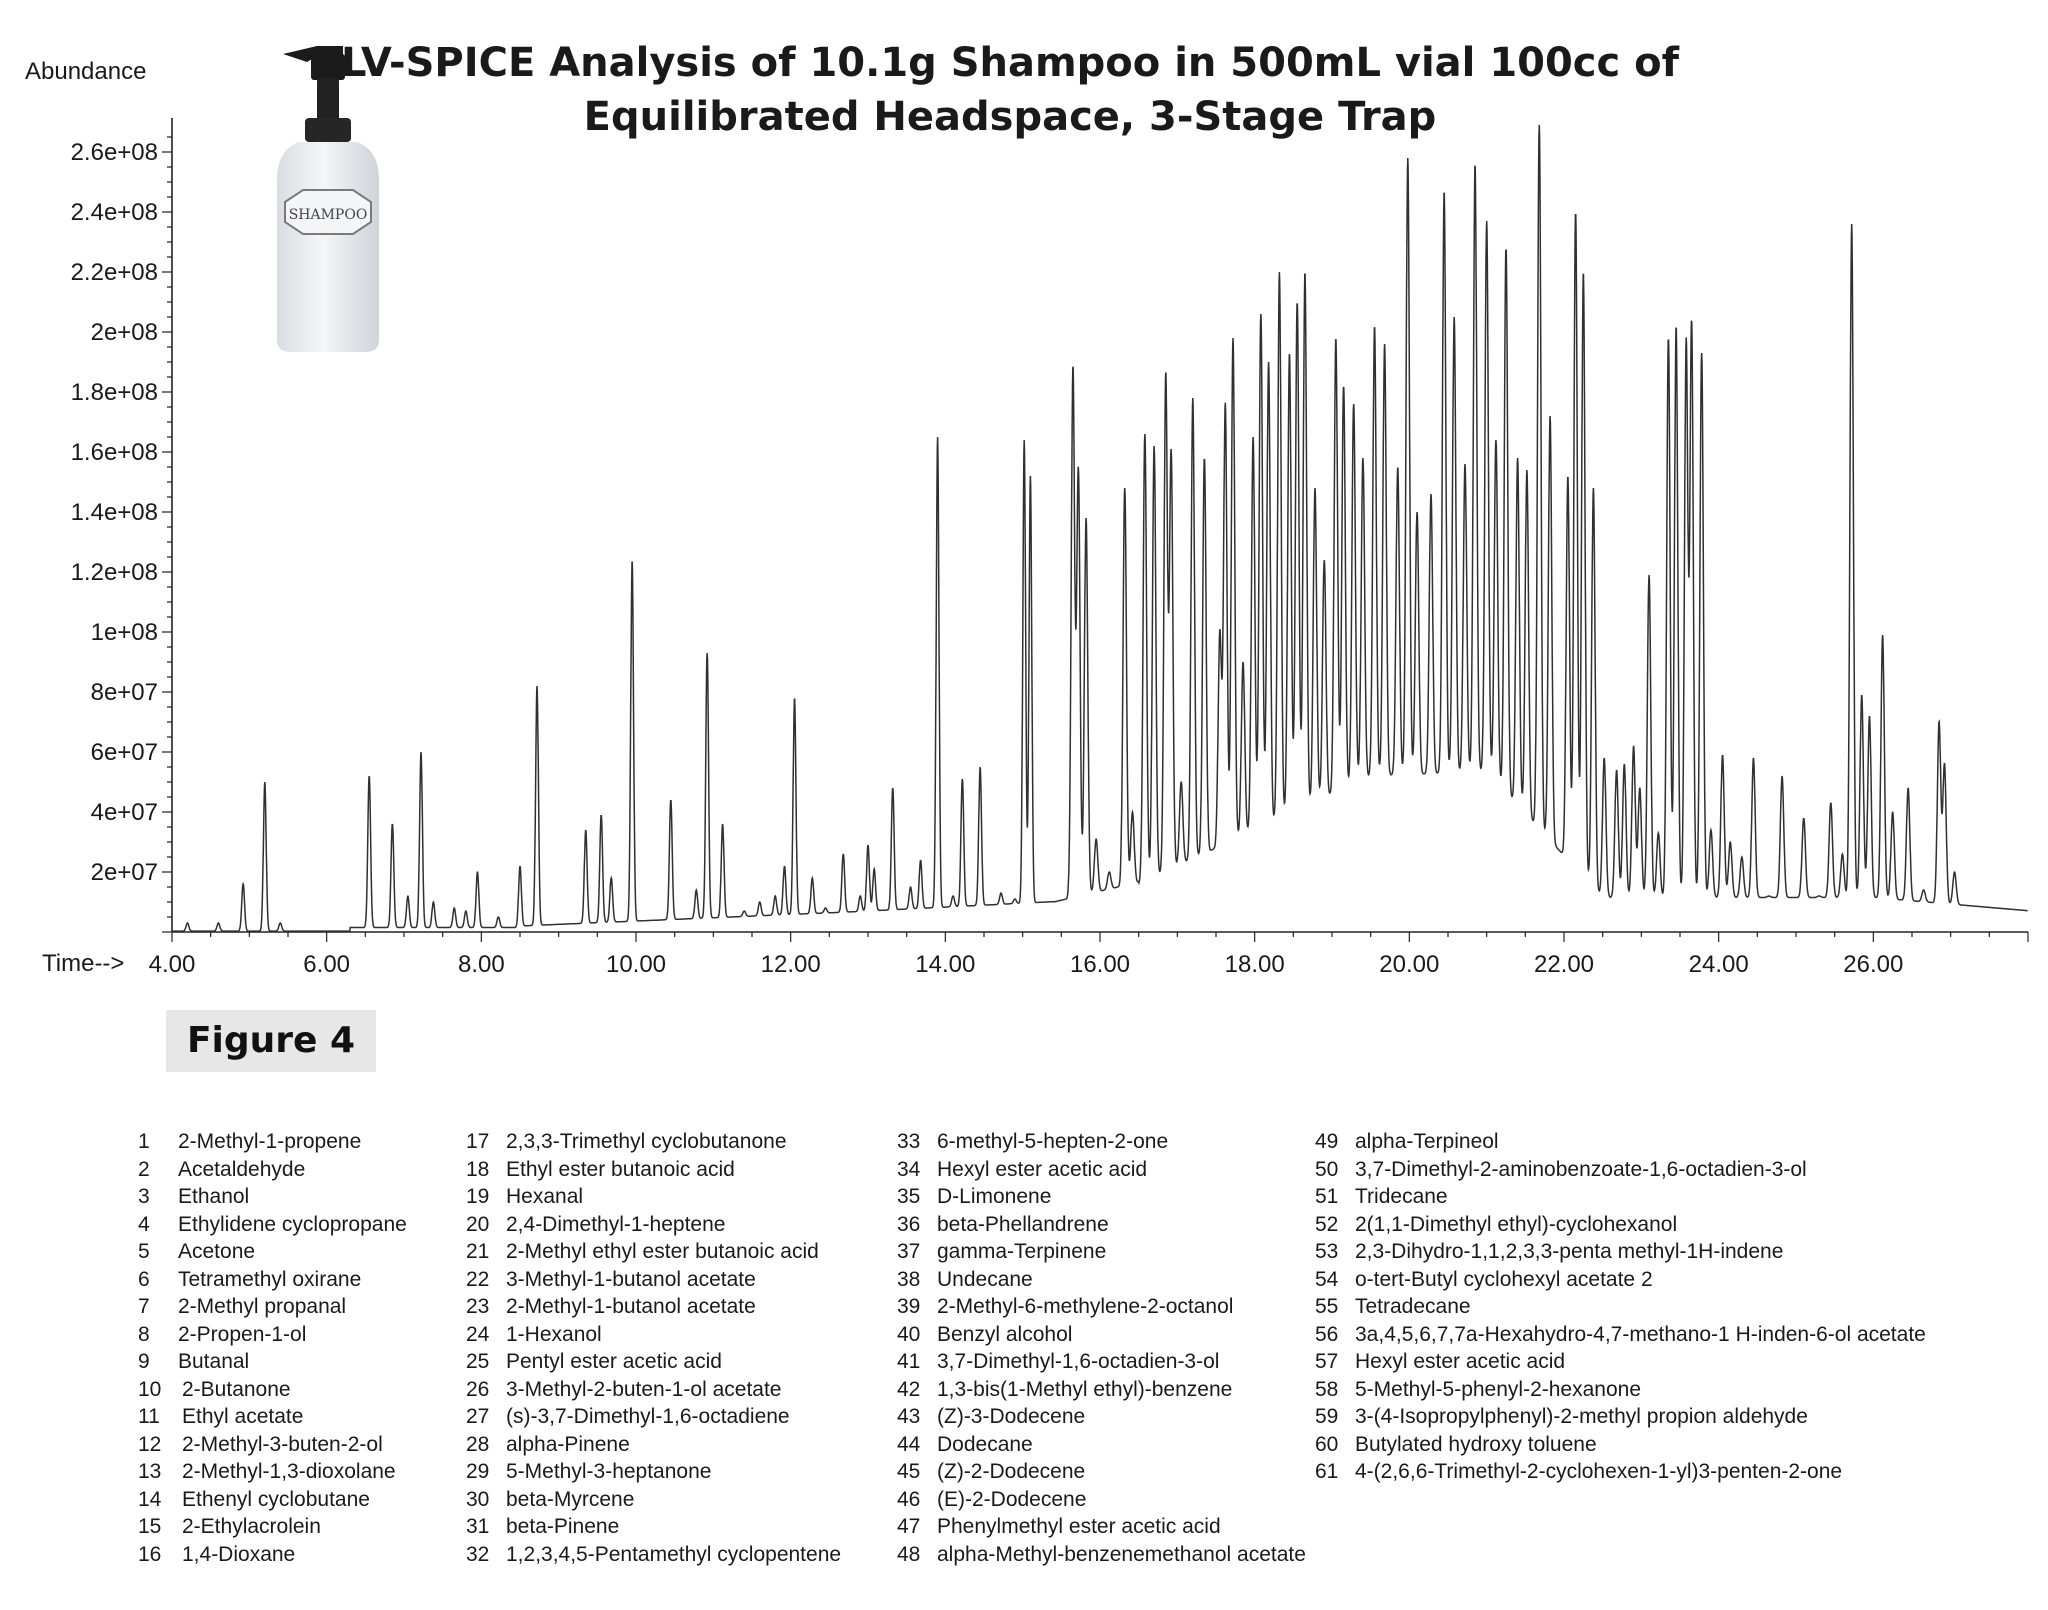  Describe the element at coordinates (674, 1554) in the screenshot. I see `legend-item-name: 1,2,3,4,5-Pentamethyl cyclopentene` at that location.